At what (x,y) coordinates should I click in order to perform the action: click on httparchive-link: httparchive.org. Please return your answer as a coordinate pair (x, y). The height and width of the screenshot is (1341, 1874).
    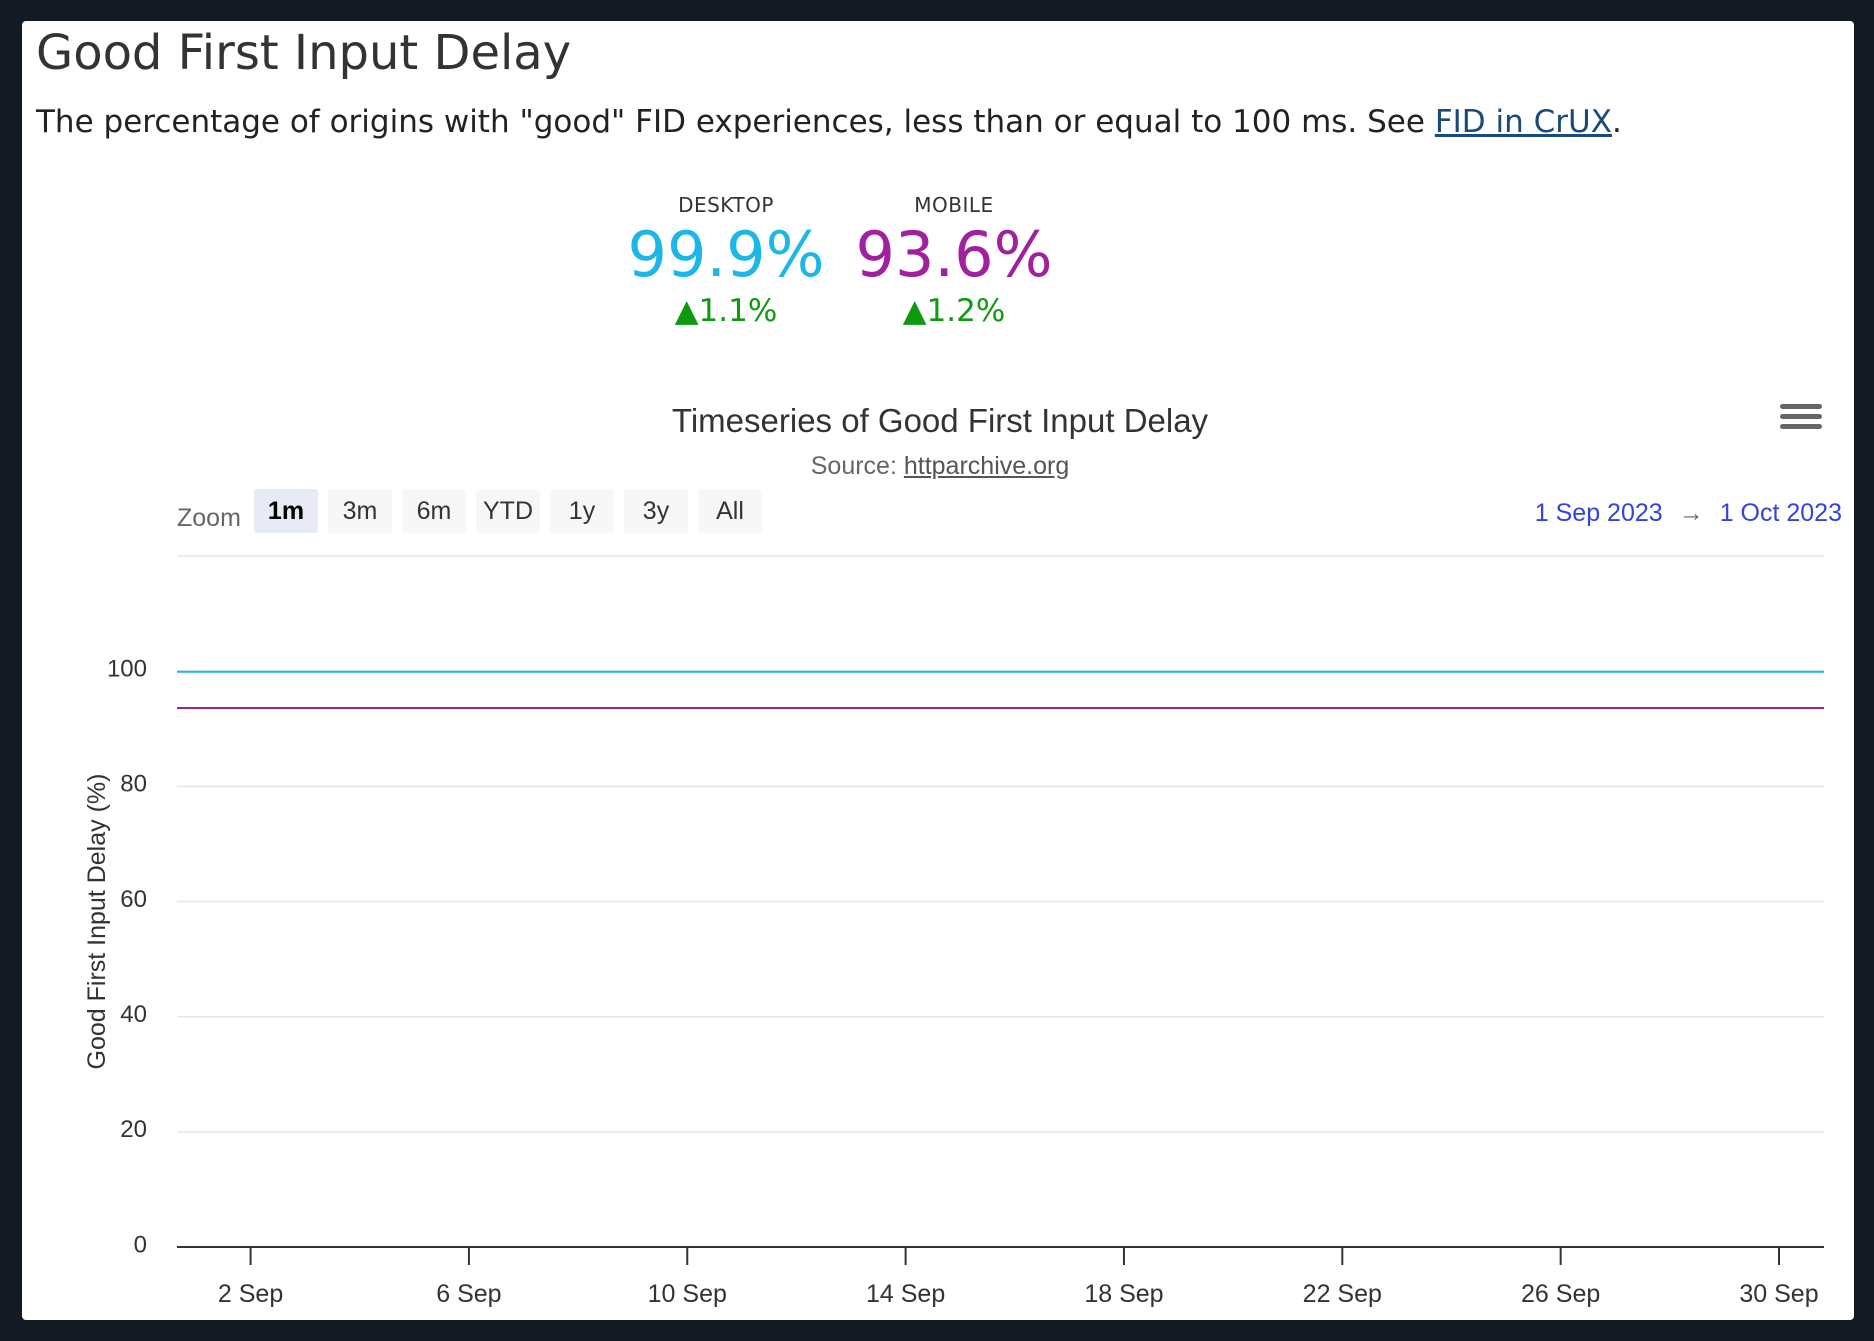
    Looking at the image, I should click on (986, 466).